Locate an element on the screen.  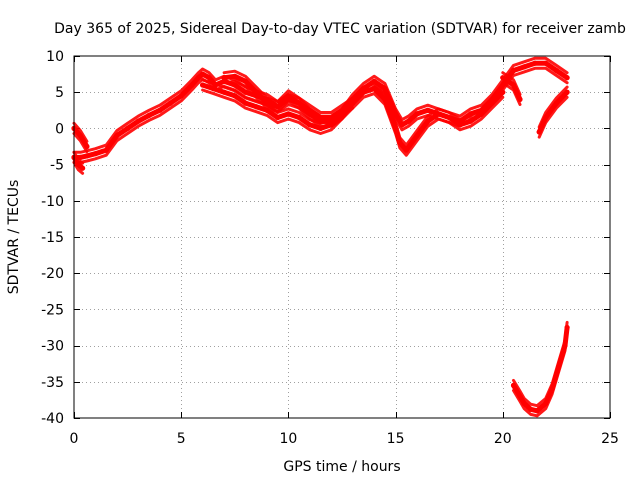
x-tick-label: 15 is located at coordinates (396, 439).